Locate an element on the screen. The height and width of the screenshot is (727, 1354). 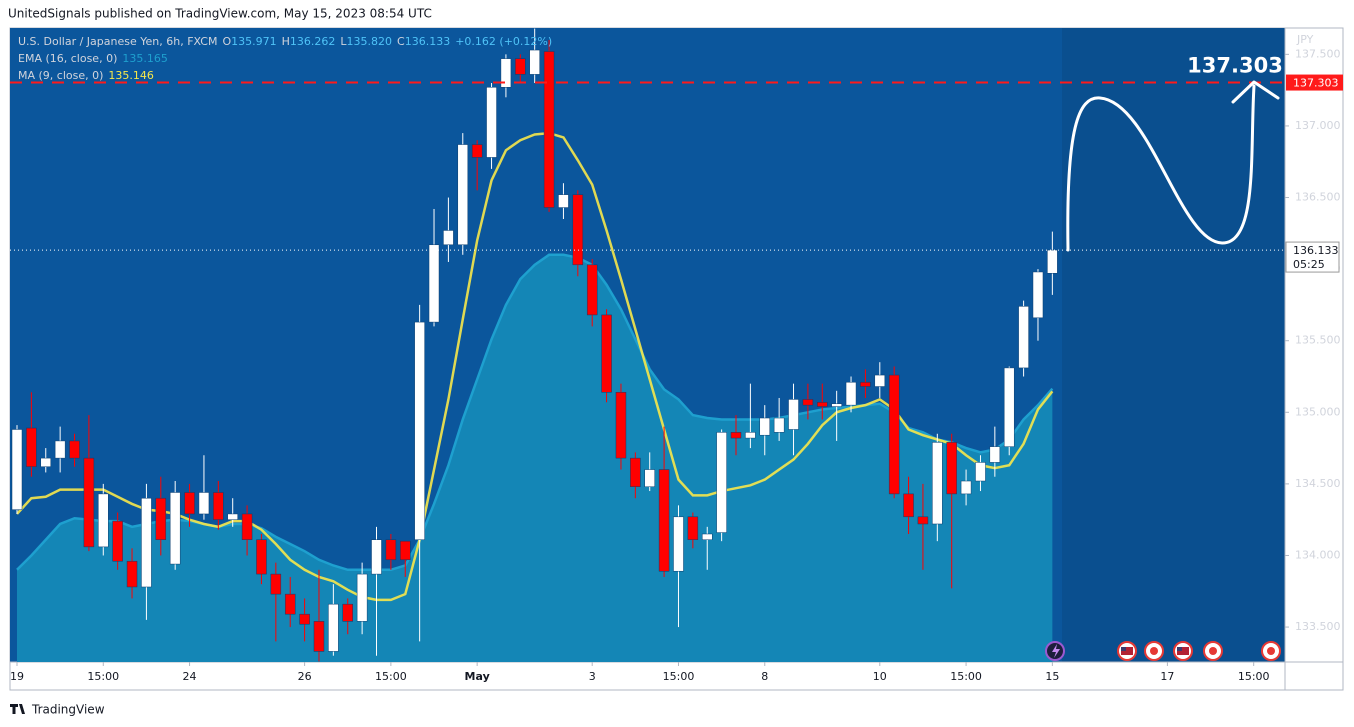
price-label: 136.133 is located at coordinates (1316, 250).